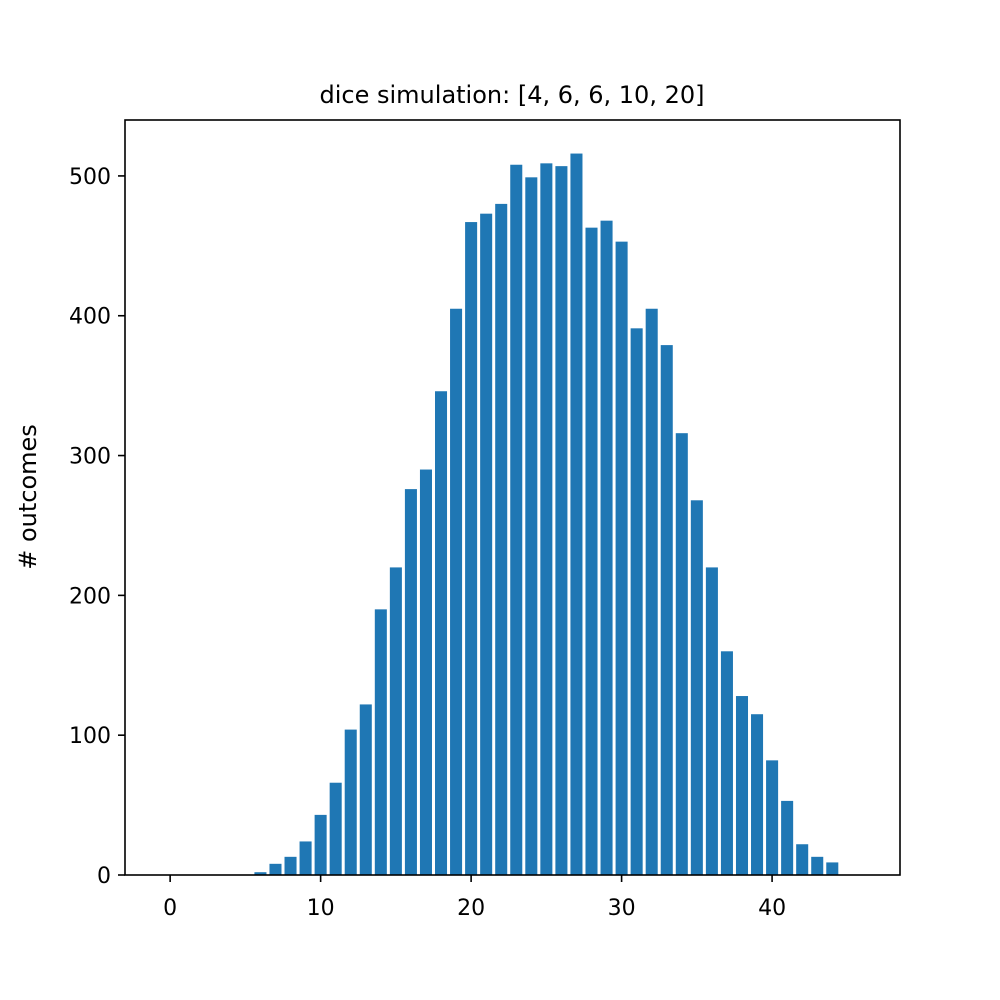 The width and height of the screenshot is (1000, 1000). Describe the element at coordinates (321, 908) in the screenshot. I see `x-tick-label: 10` at that location.